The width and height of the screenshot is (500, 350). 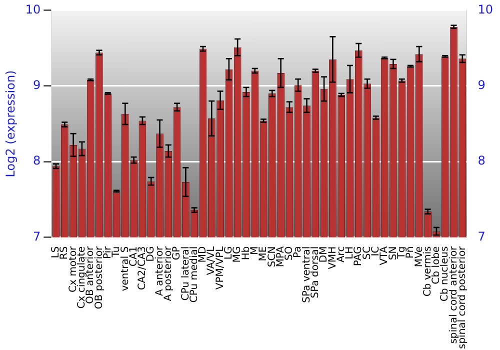 I want to click on x-tick-label: Tg, so click(x=402, y=253).